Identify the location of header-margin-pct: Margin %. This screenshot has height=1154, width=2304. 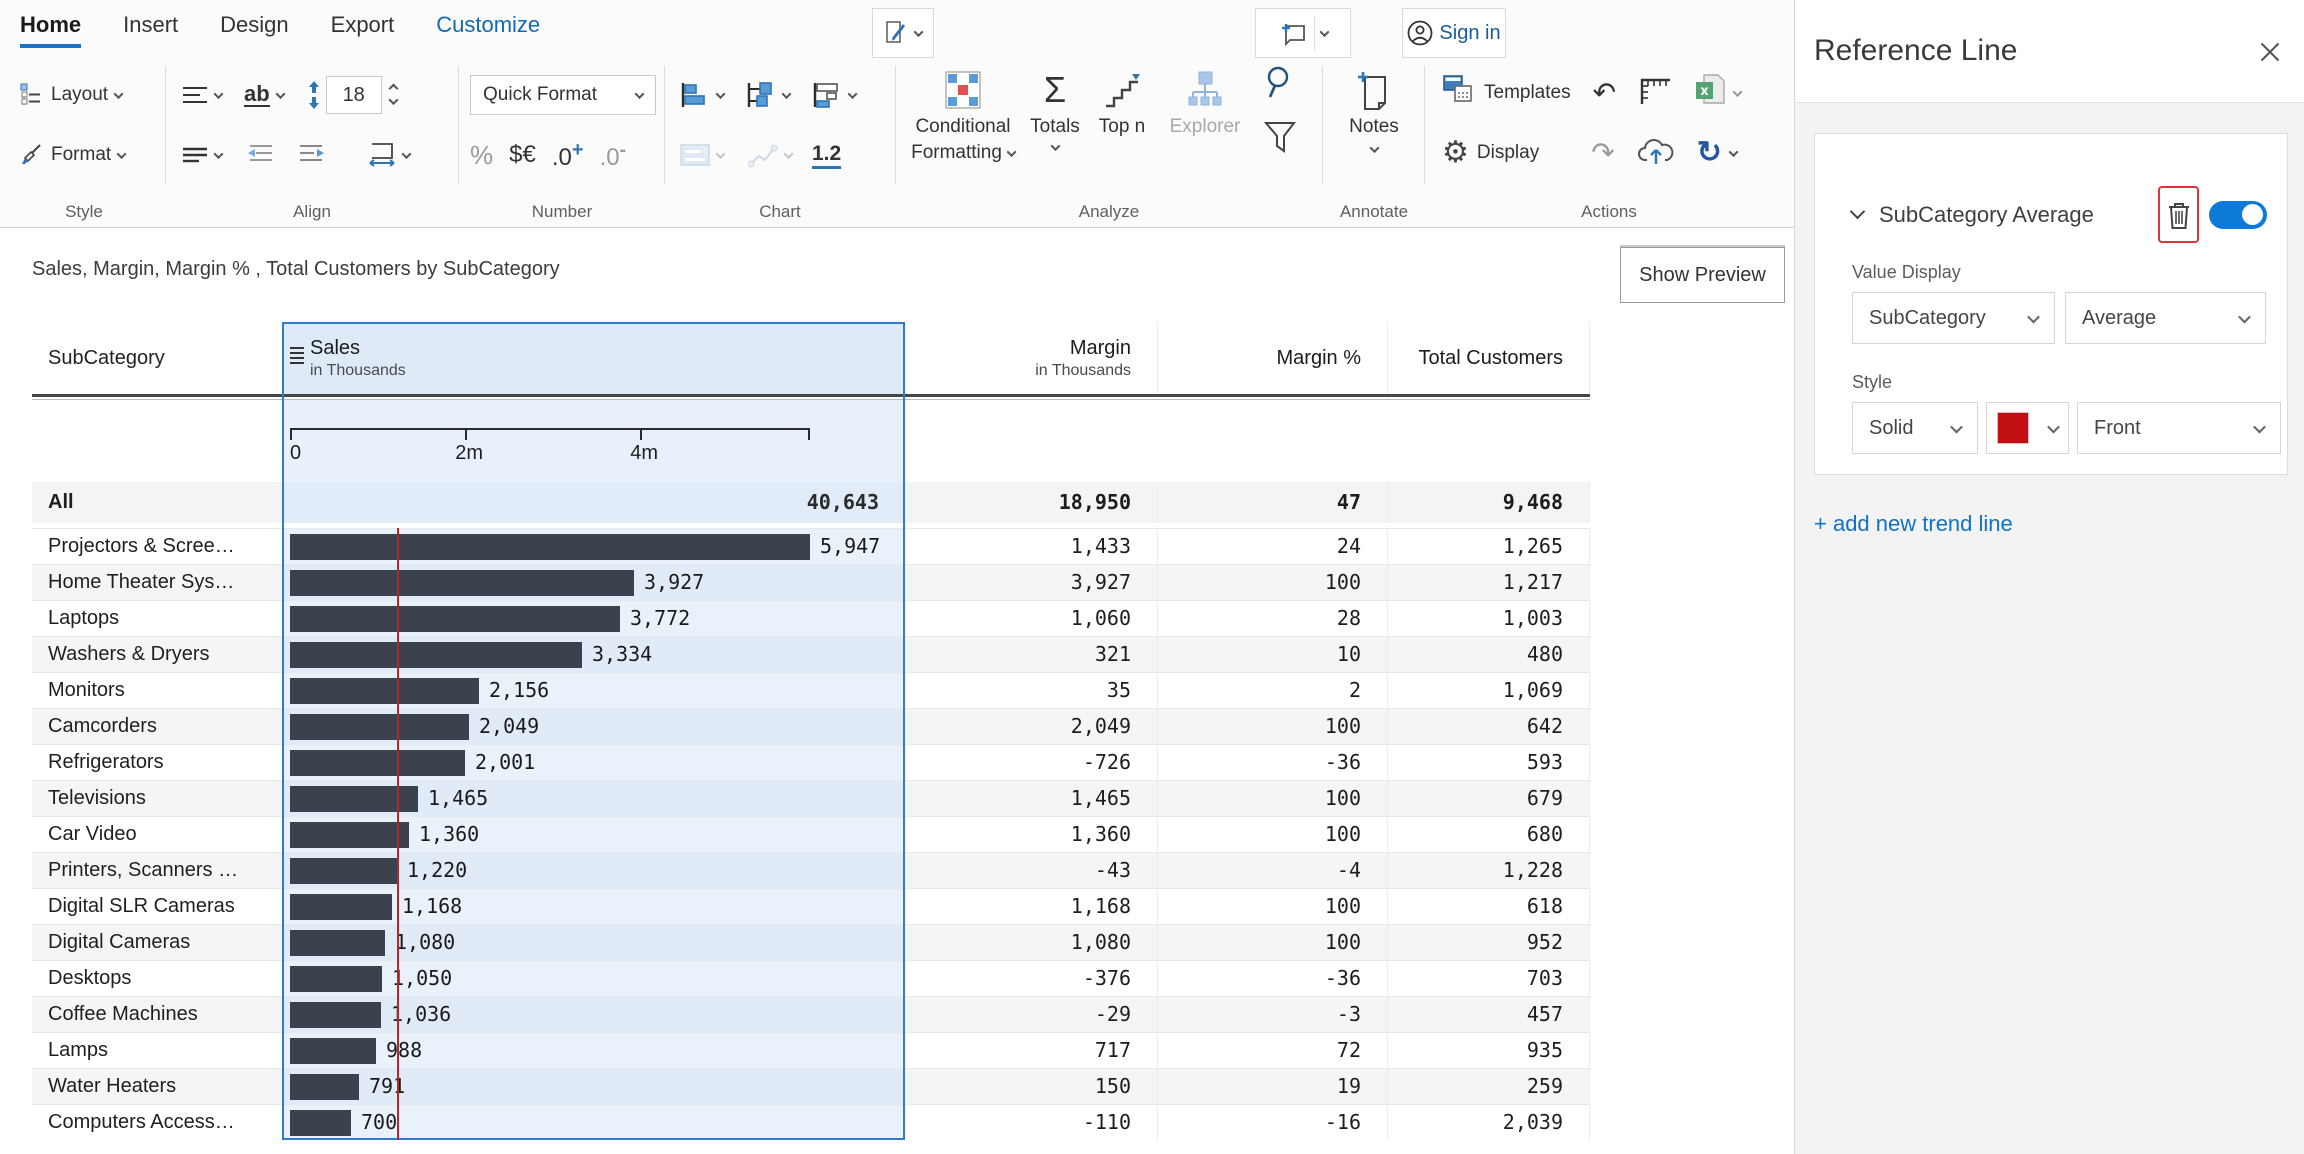
(1273, 358).